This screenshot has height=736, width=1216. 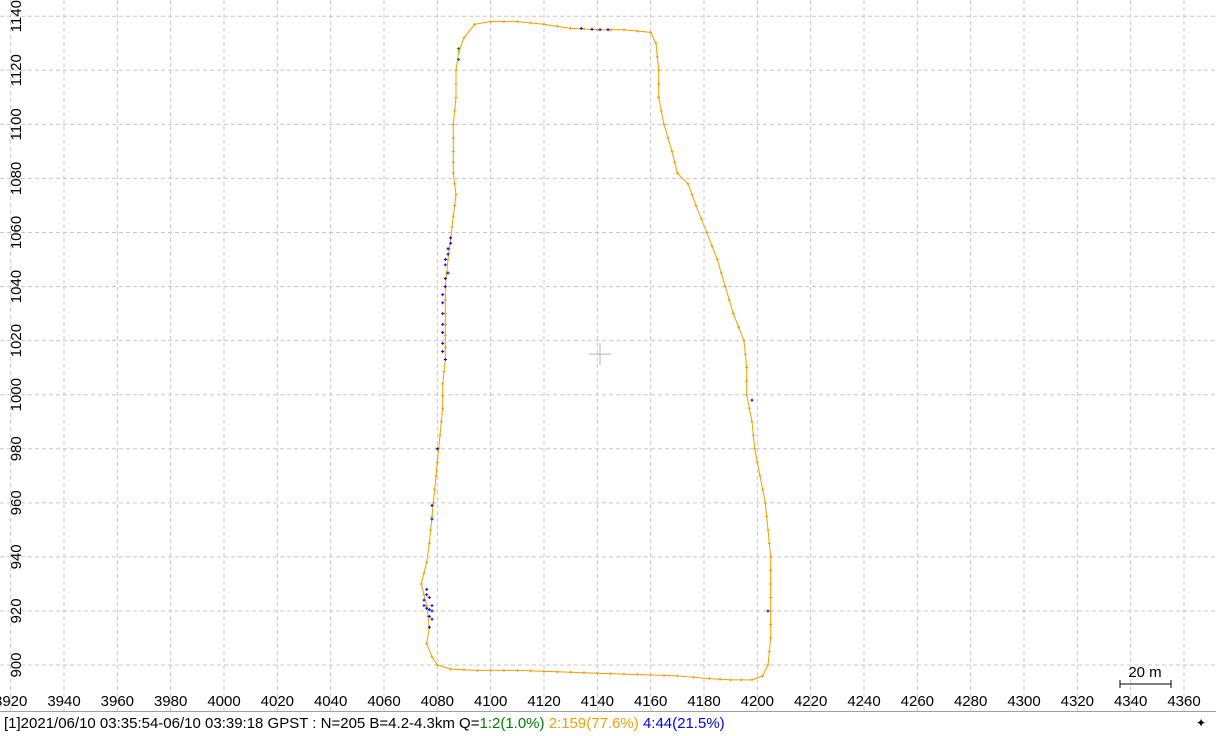 What do you see at coordinates (1144, 672) in the screenshot?
I see `scale-bar-label: 20 m` at bounding box center [1144, 672].